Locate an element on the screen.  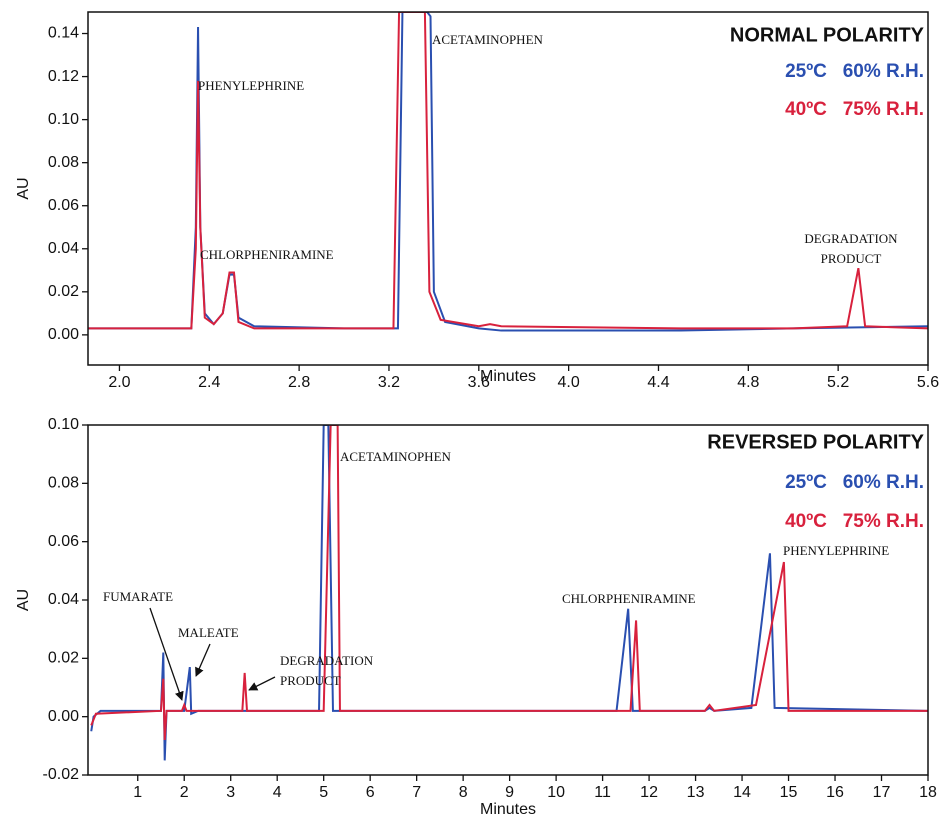
annotation: MALEATE is located at coordinates (208, 632).